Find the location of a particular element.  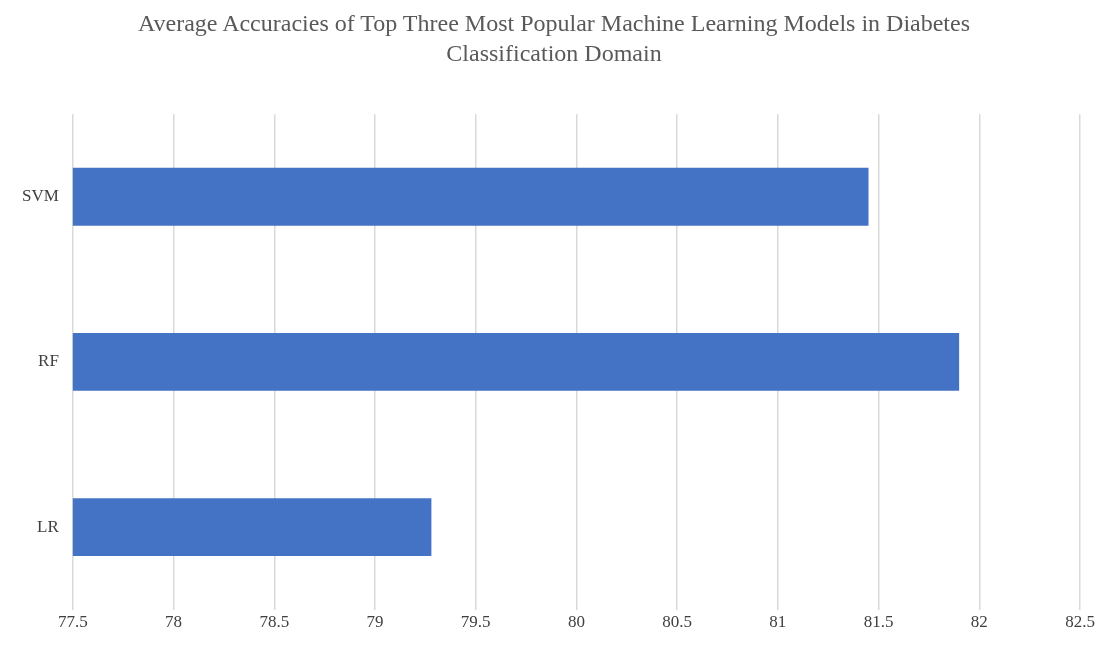

x-tick-label: 81.5 is located at coordinates (878, 622).